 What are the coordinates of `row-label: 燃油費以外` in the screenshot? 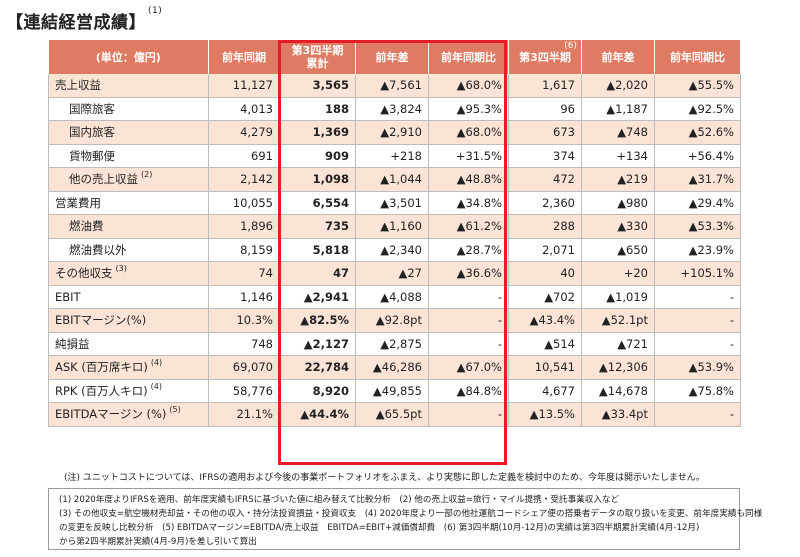 It's located at (128, 250).